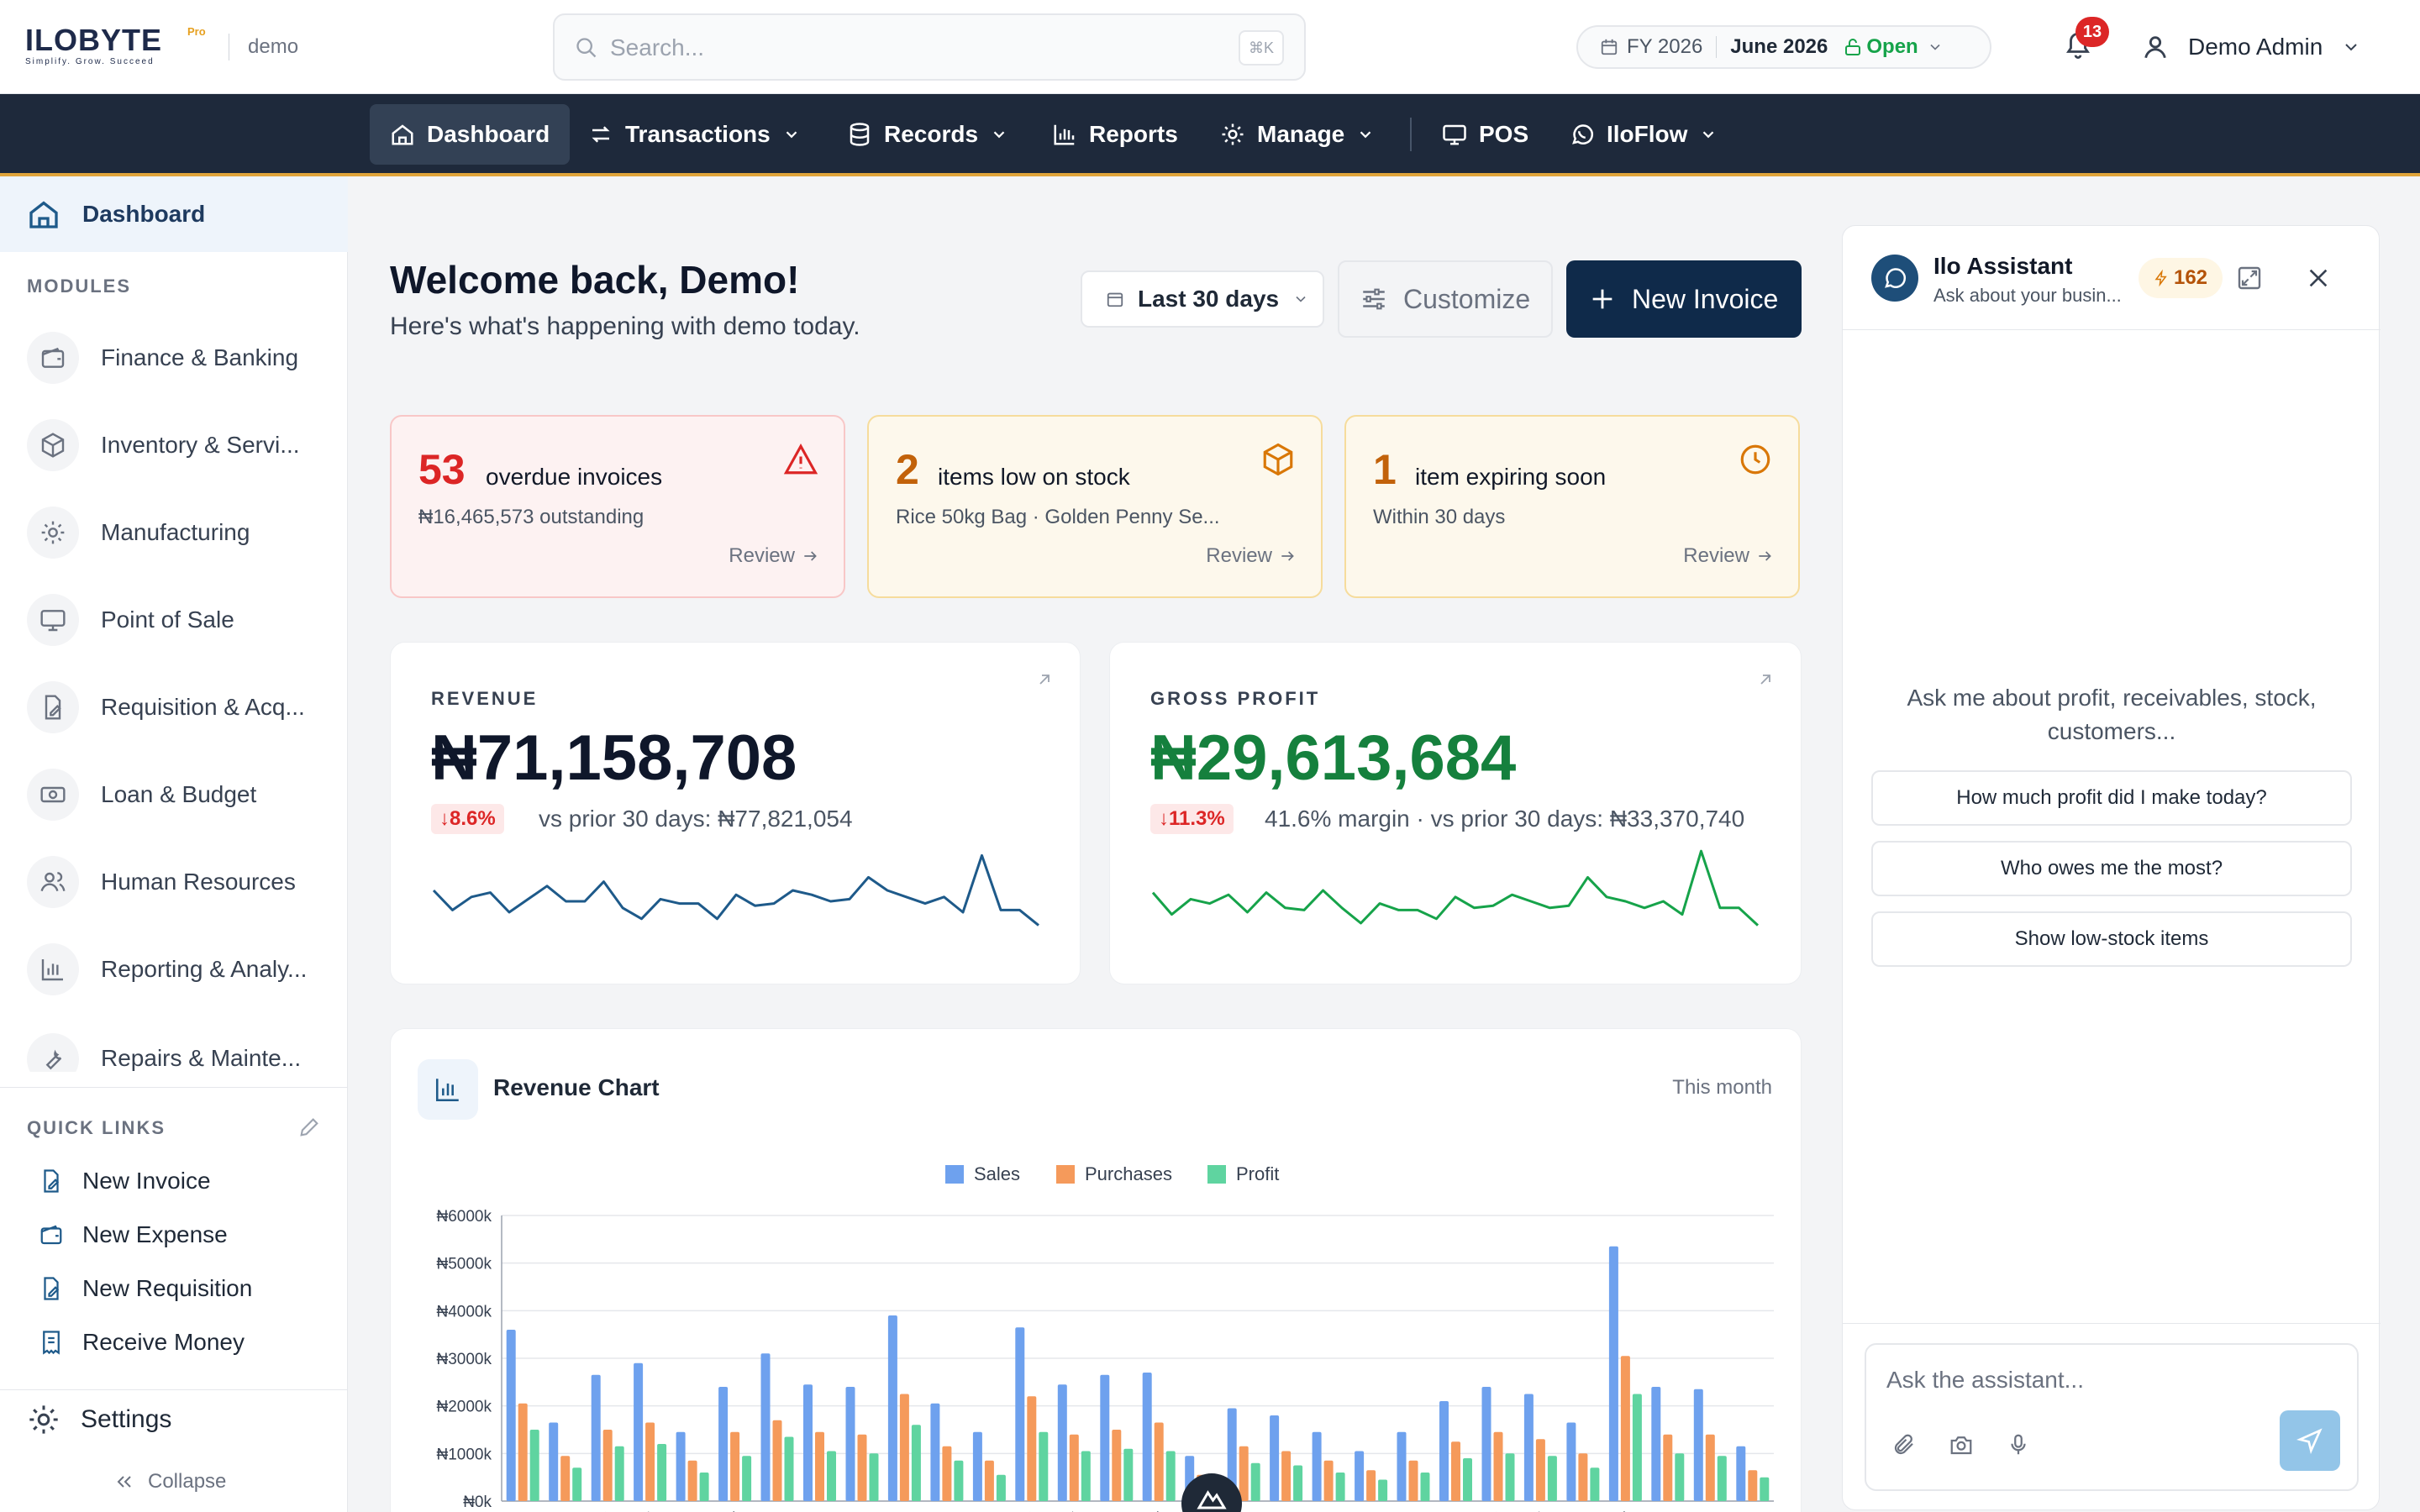 The width and height of the screenshot is (2420, 1512). I want to click on nav-records: Records, so click(928, 134).